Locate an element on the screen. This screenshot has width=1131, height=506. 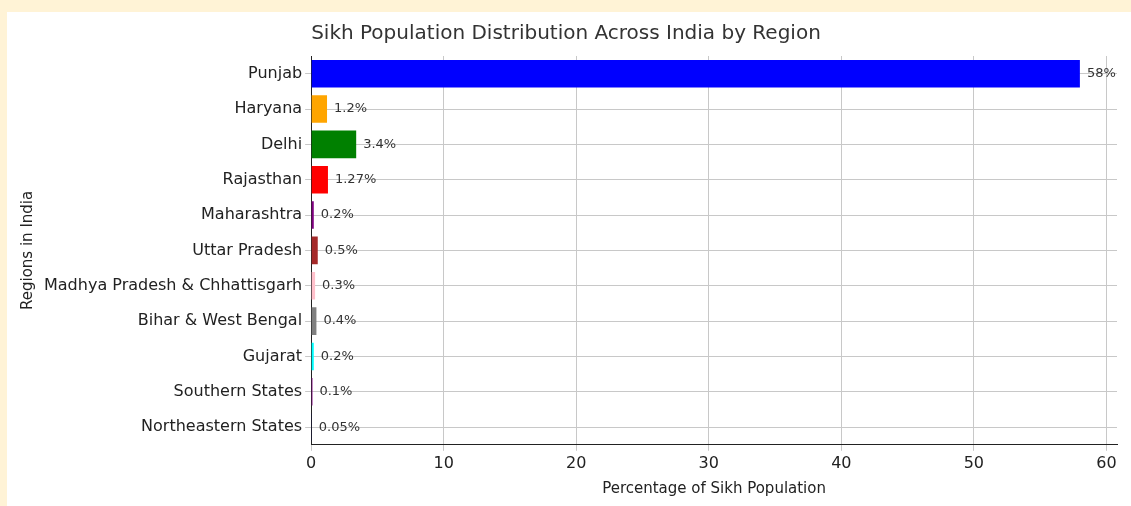
x-tick-label: 20 is located at coordinates (576, 462).